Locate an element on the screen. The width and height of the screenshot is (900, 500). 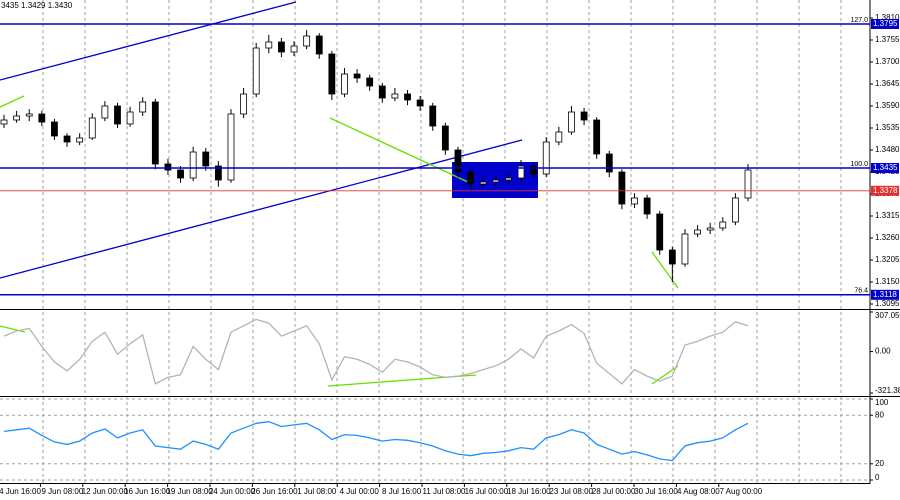
y-tick-label: 80 is located at coordinates (879, 414).